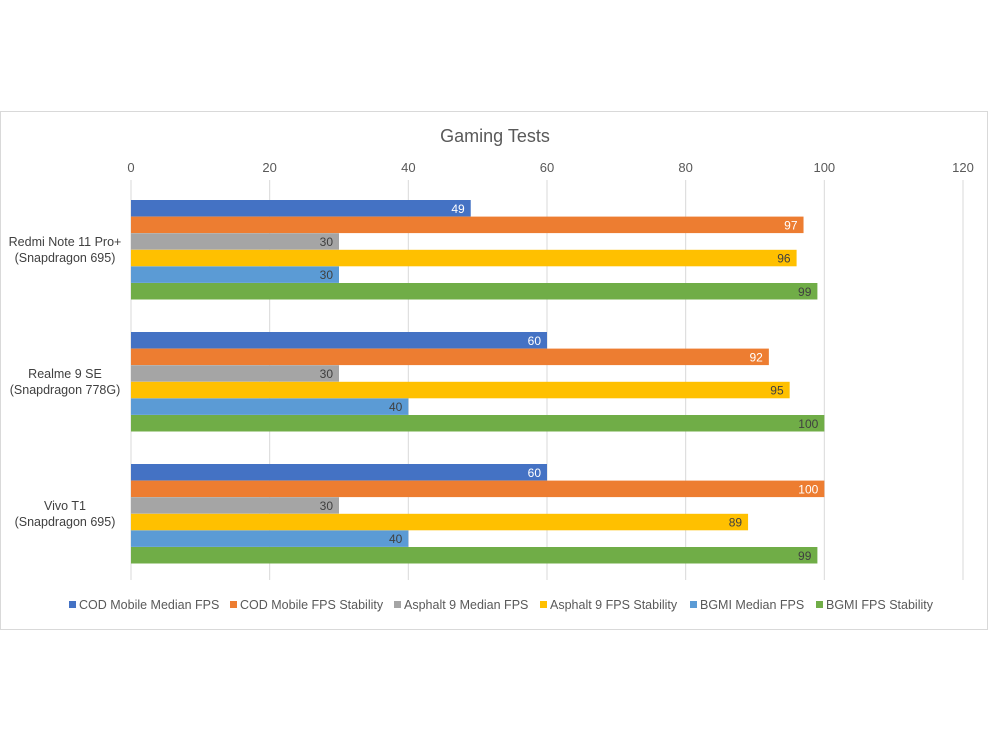 The height and width of the screenshot is (743, 990). I want to click on data-label: 92, so click(757, 357).